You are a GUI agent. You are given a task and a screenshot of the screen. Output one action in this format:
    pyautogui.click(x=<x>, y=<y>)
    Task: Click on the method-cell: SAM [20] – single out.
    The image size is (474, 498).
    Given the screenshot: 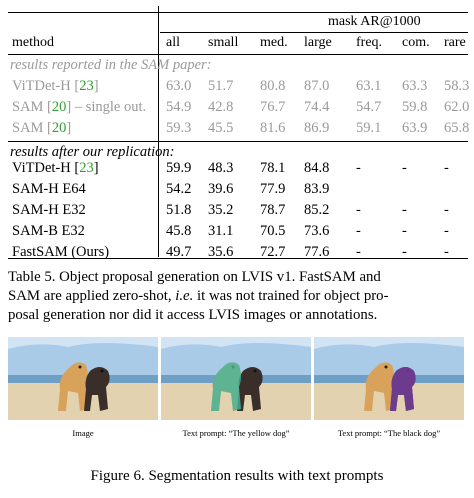 What is the action you would take?
    pyautogui.click(x=79, y=107)
    